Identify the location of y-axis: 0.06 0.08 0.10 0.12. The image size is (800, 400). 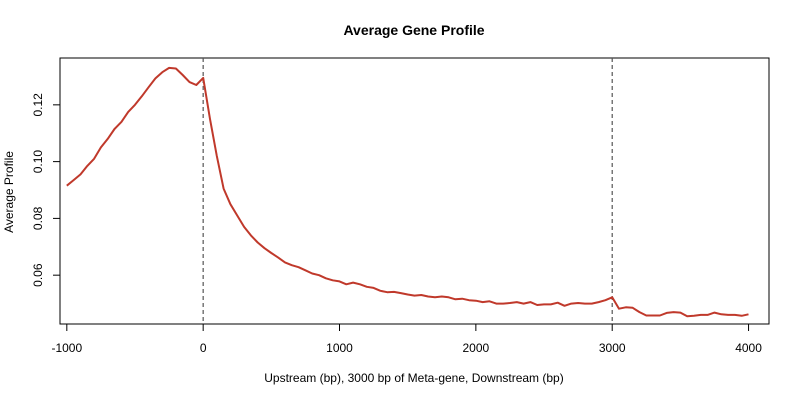
(46, 190).